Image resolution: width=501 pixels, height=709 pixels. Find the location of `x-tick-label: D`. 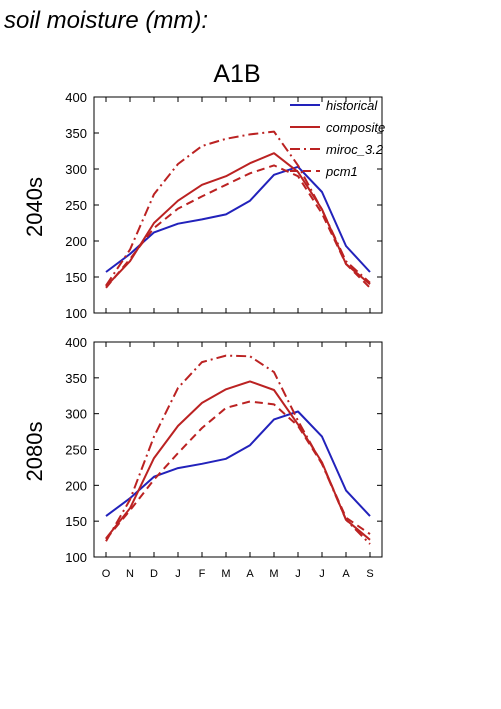

x-tick-label: D is located at coordinates (154, 574).